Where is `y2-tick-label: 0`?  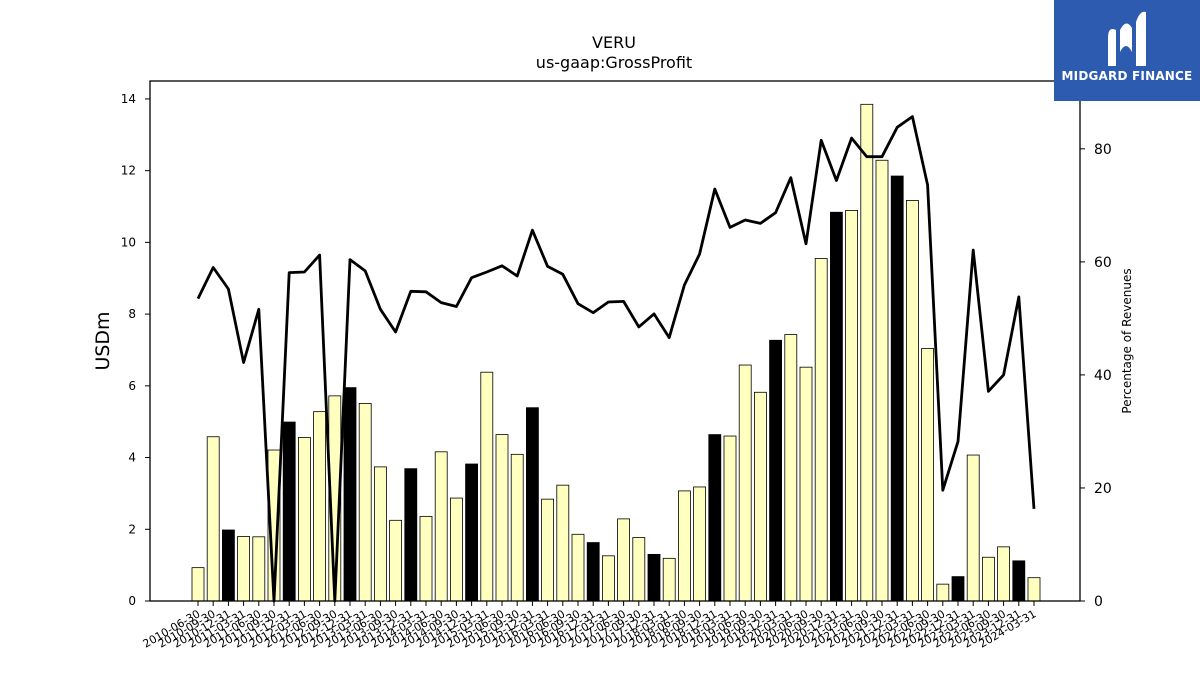
y2-tick-label: 0 is located at coordinates (1098, 602).